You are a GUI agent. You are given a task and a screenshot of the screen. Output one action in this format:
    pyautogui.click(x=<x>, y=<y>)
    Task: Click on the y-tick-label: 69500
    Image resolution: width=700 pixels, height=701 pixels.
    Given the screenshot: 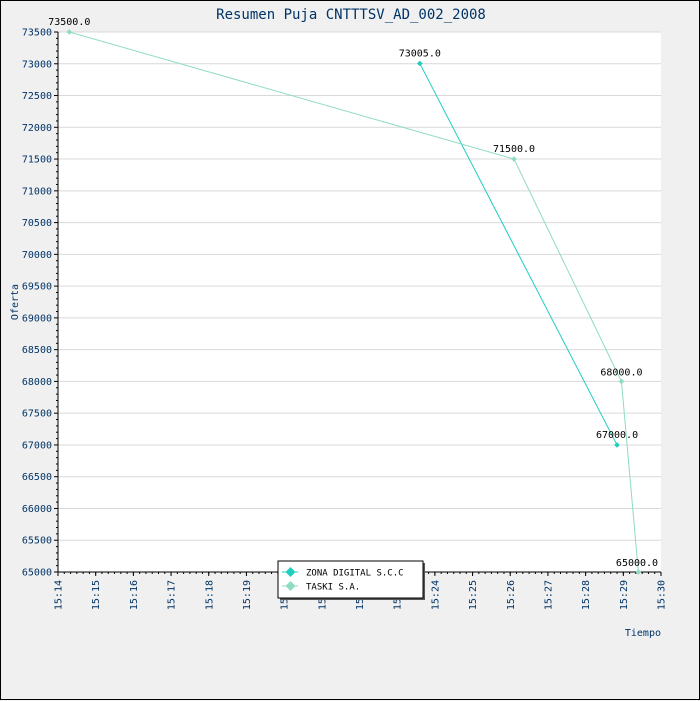 What is the action you would take?
    pyautogui.click(x=37, y=287)
    